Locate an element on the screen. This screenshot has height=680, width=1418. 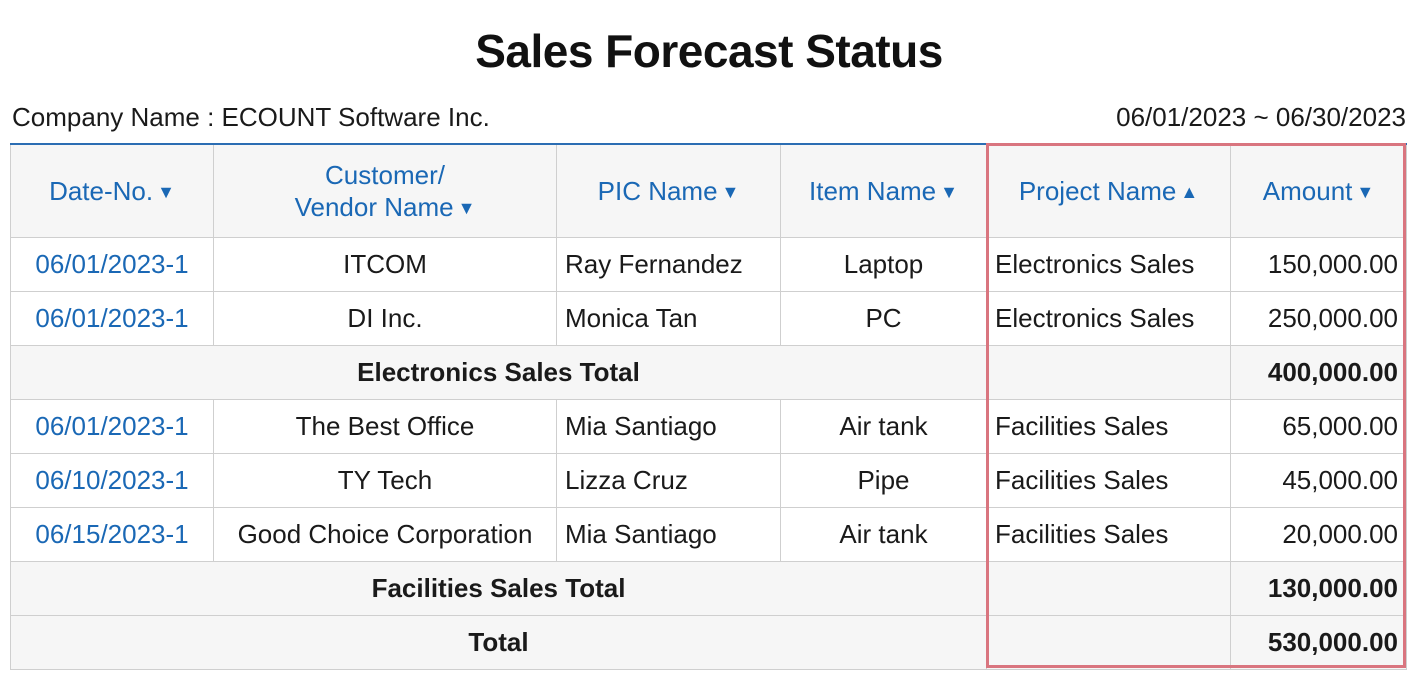
subtotal-row: Electronics Sales Total 400,000.00 is located at coordinates (708, 372).